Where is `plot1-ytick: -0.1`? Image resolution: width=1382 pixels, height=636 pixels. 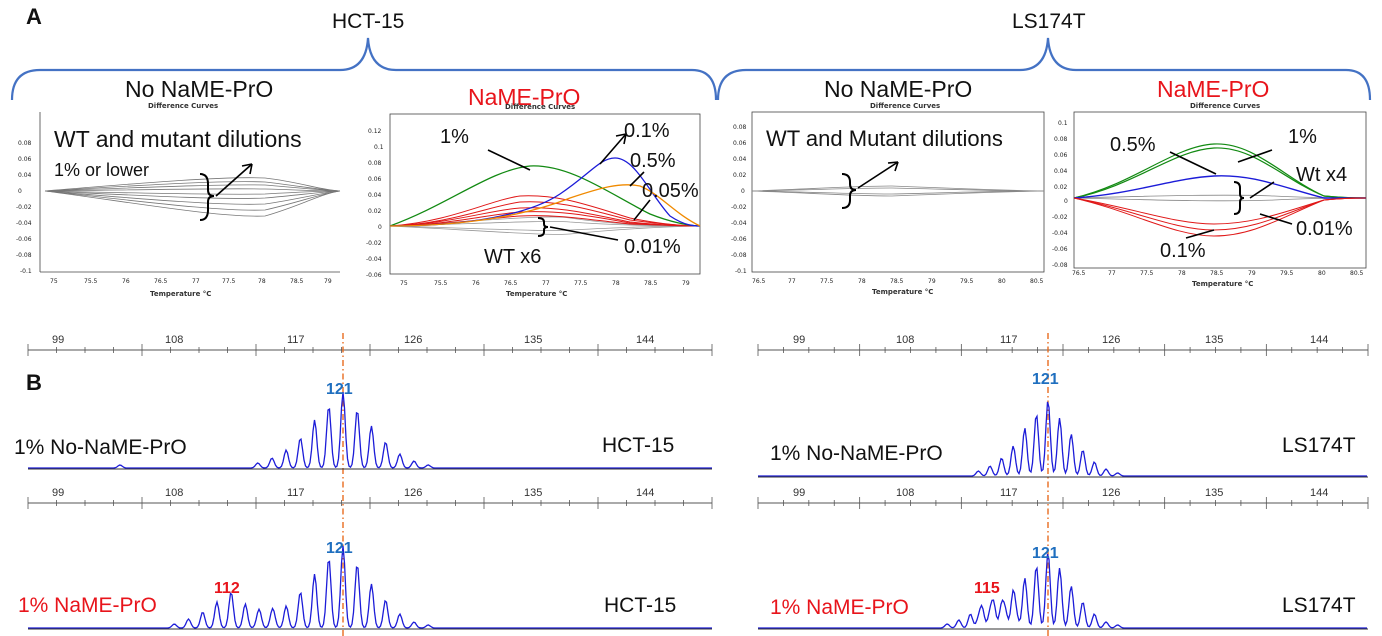
plot1-ytick: -0.1 is located at coordinates (26, 271).